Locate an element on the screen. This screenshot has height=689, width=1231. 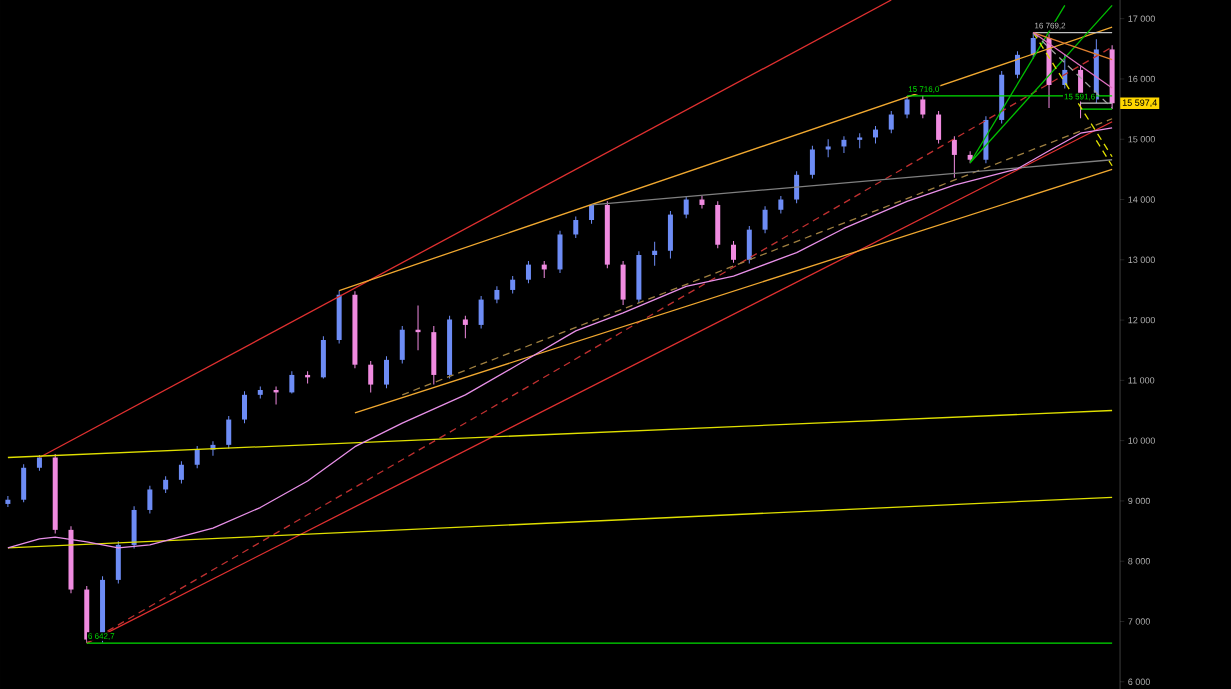
annotation: 16 769,2 is located at coordinates (1050, 26).